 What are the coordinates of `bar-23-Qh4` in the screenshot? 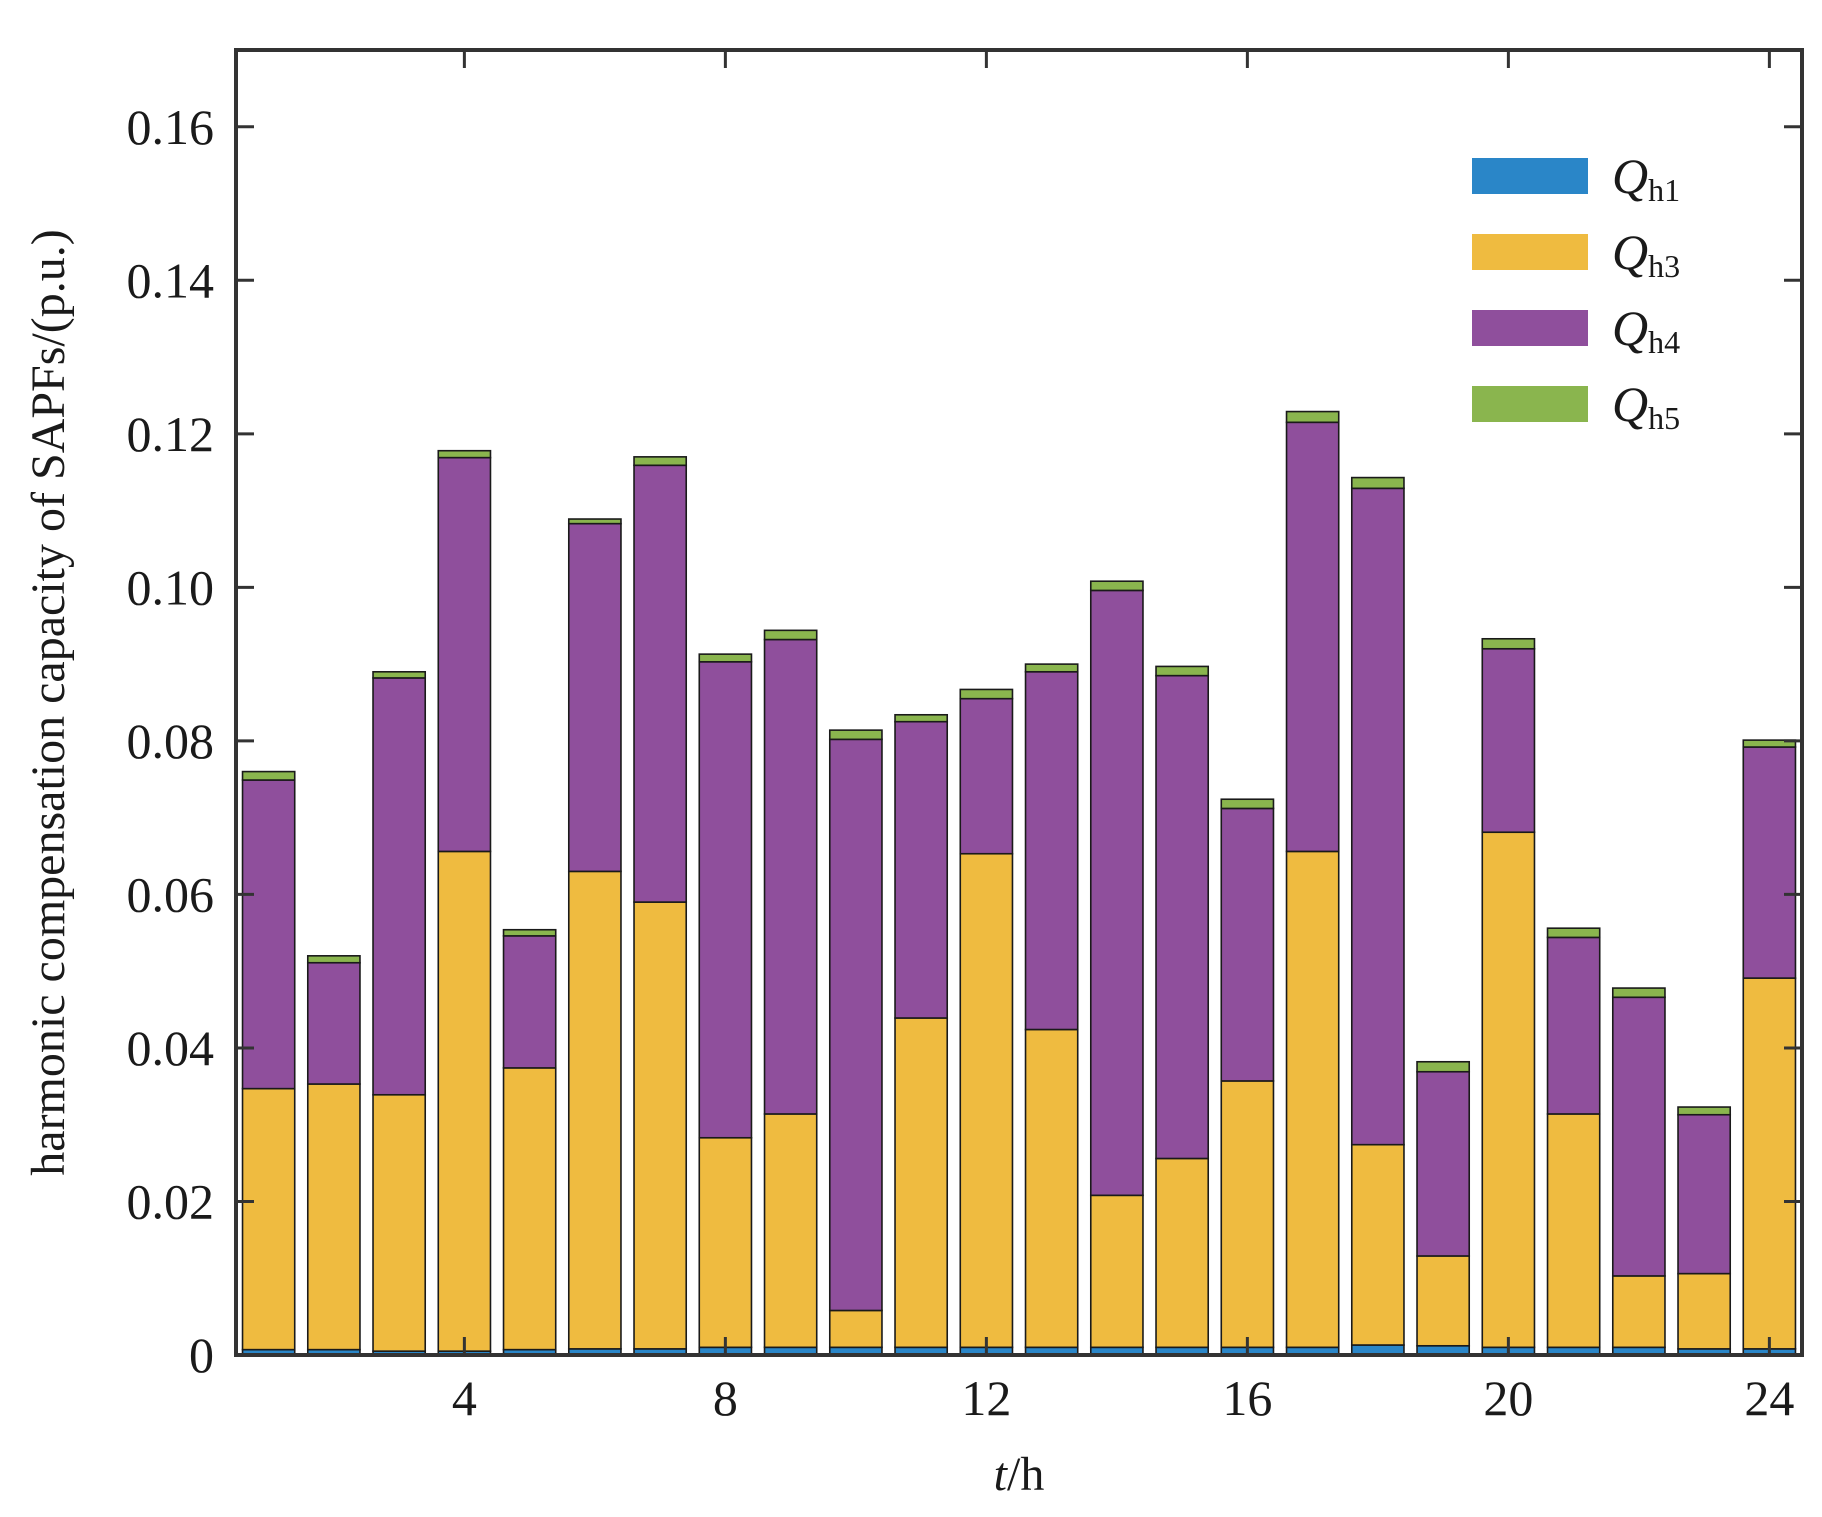 It's located at (1704, 1194).